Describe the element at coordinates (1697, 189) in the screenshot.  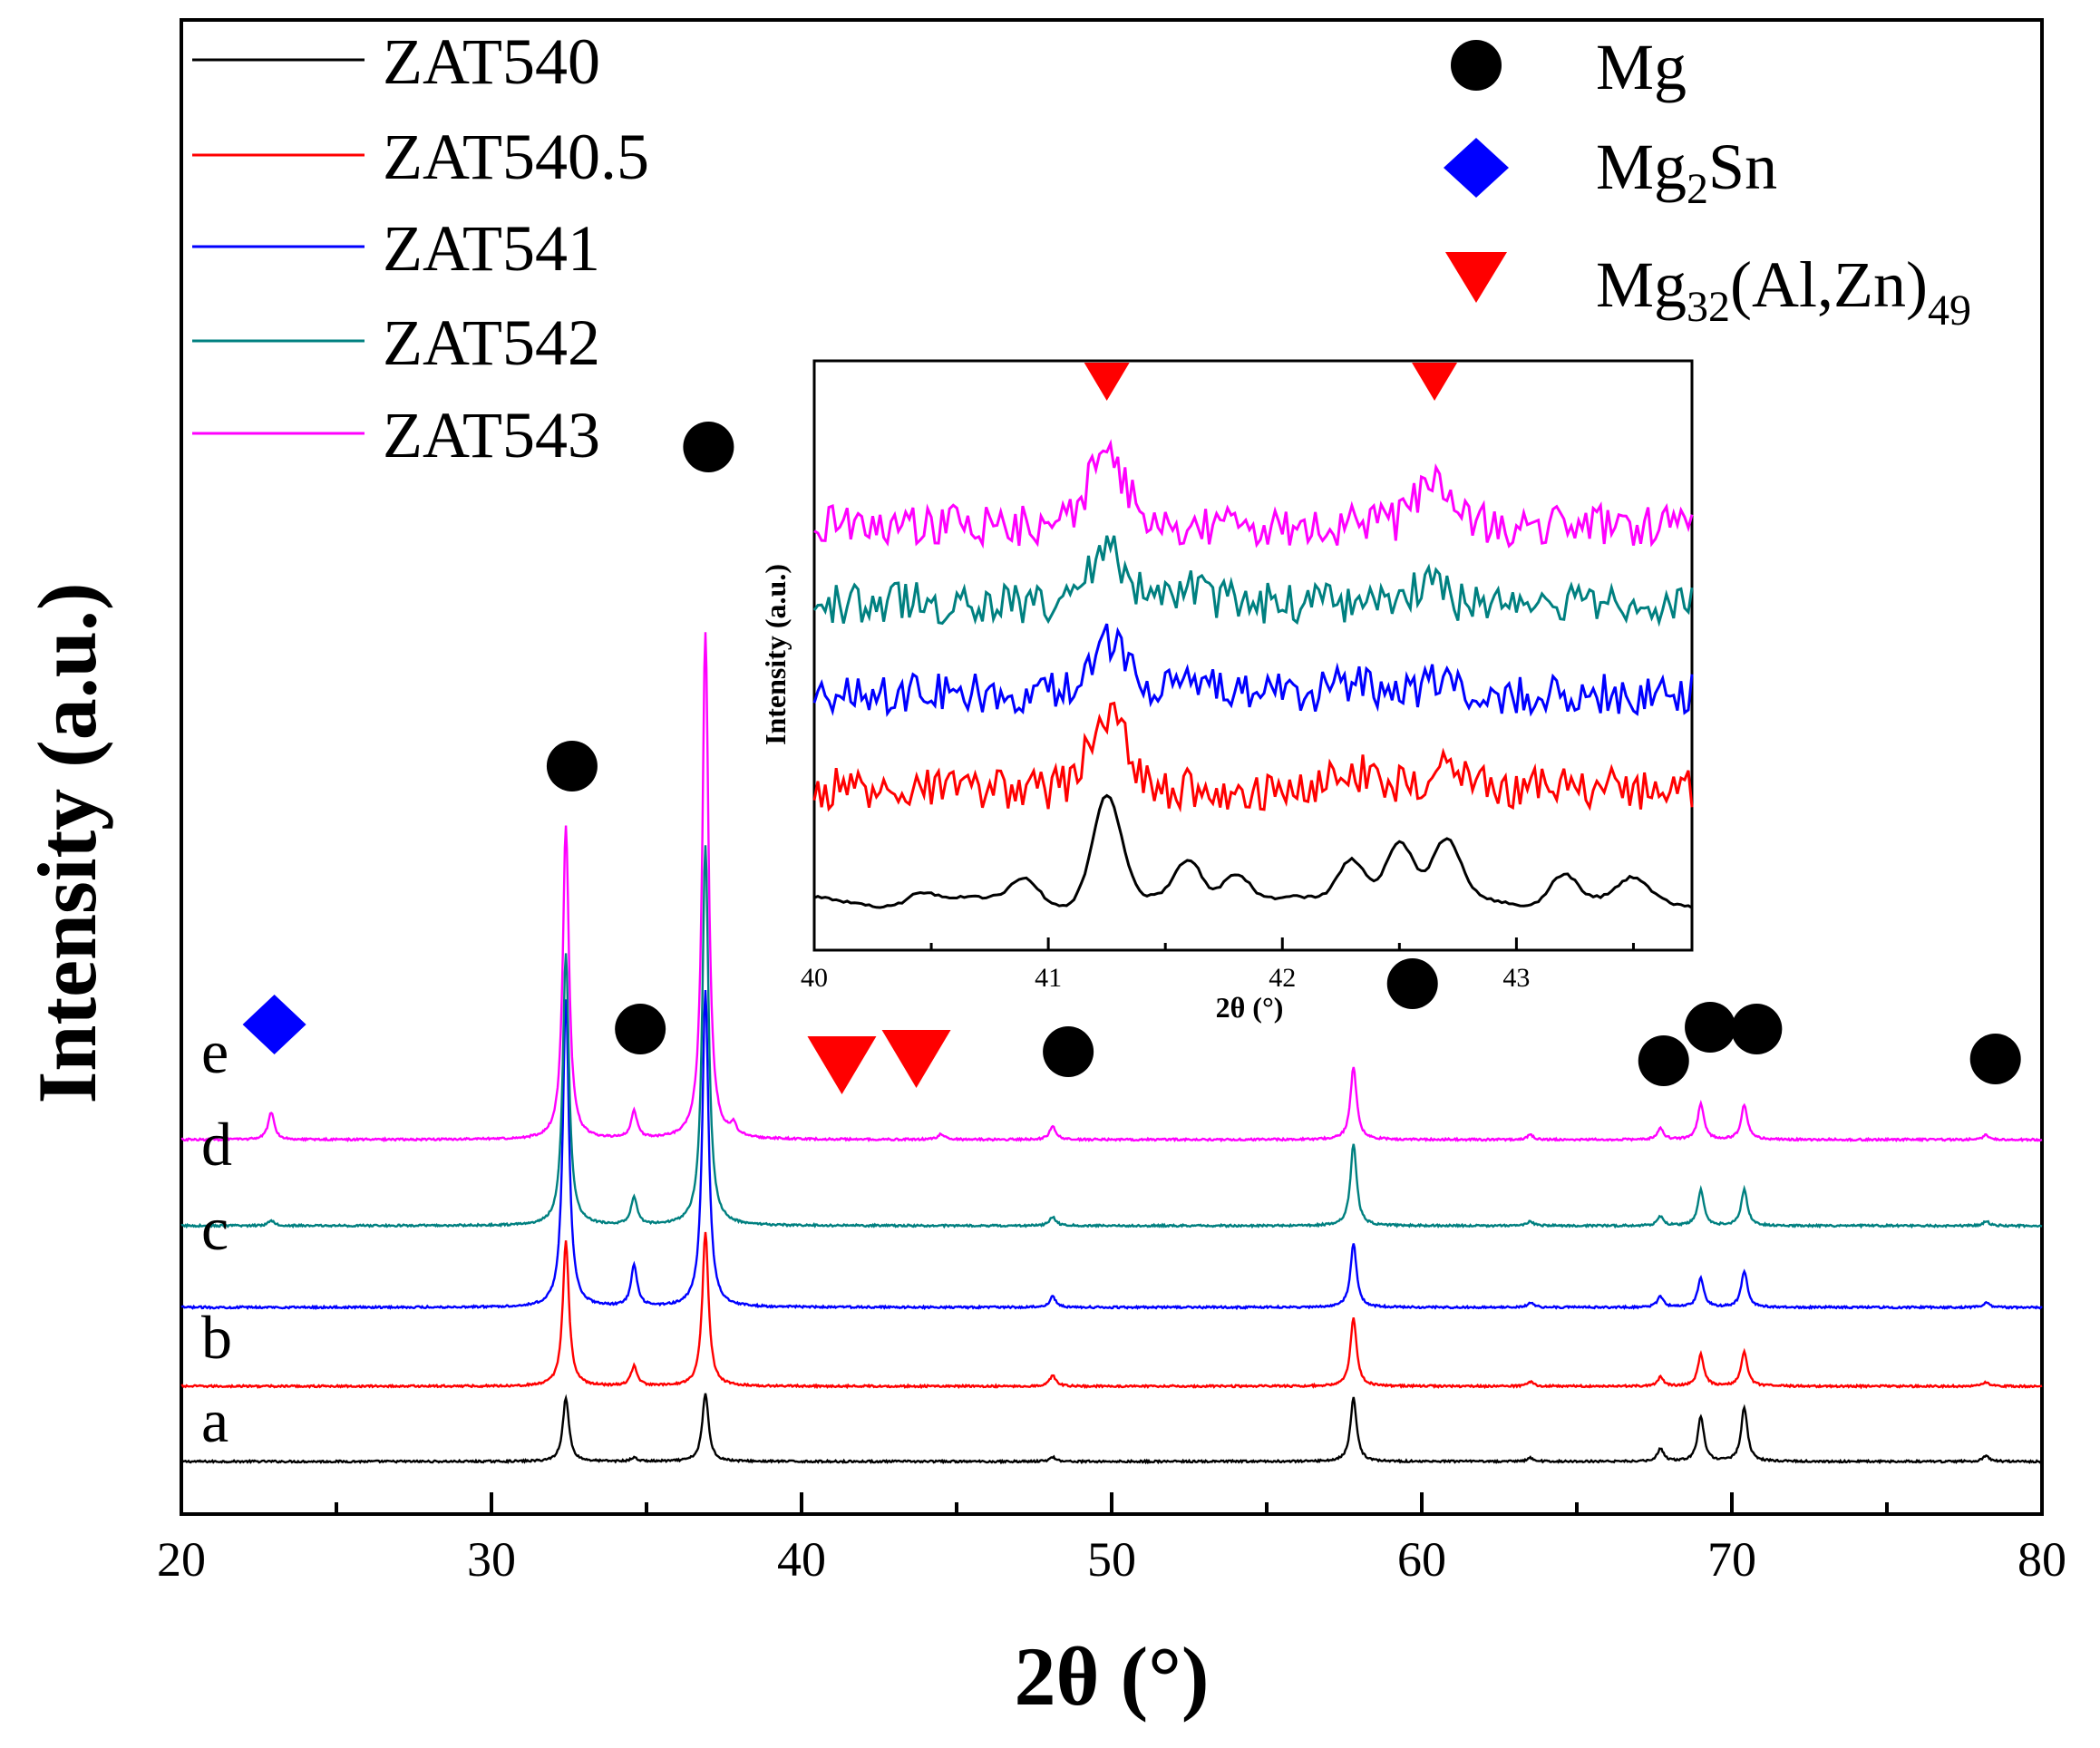
I see `legend-phase-mg2sn-sub: 2` at that location.